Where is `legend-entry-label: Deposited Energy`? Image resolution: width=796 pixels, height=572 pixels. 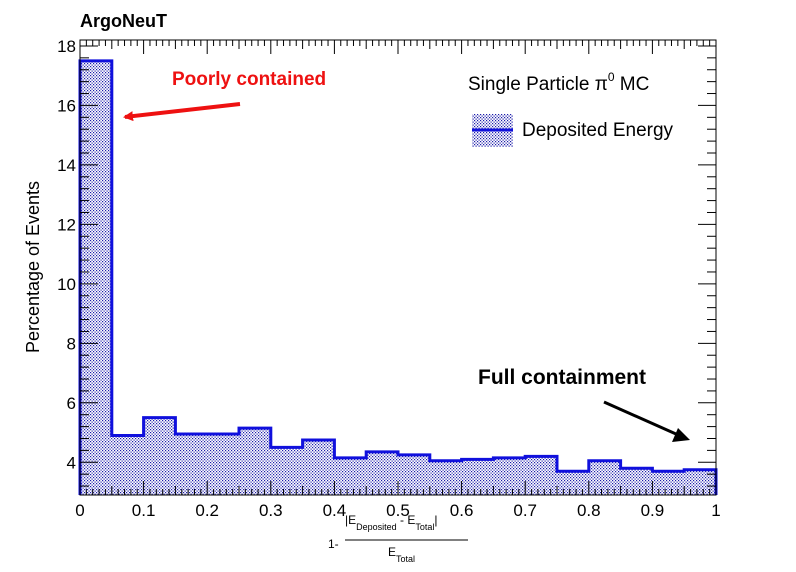 legend-entry-label: Deposited Energy is located at coordinates (598, 130).